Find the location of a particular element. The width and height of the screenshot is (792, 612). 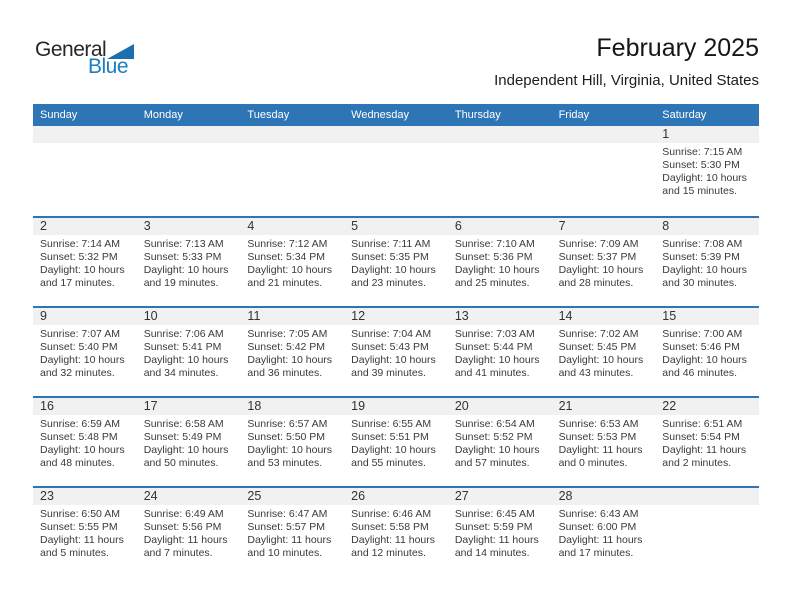

daylight-text-2: and 57 minutes. is located at coordinates (492, 463).